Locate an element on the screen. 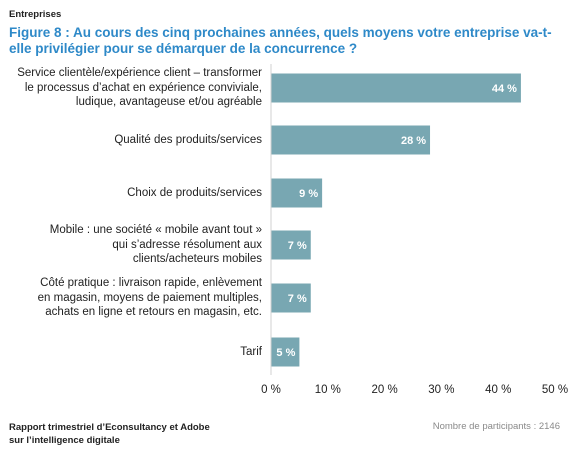 The image size is (576, 451). category-label: Tarif is located at coordinates (131, 352).